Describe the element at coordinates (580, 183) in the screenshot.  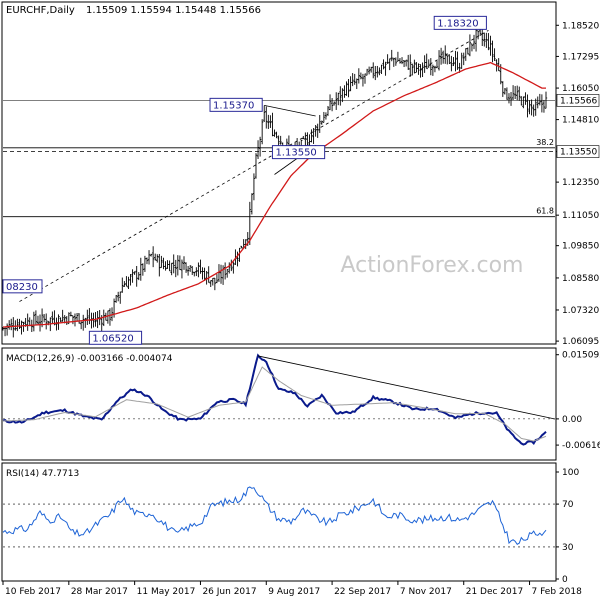
I see `price-axis-label: 1.12350` at that location.